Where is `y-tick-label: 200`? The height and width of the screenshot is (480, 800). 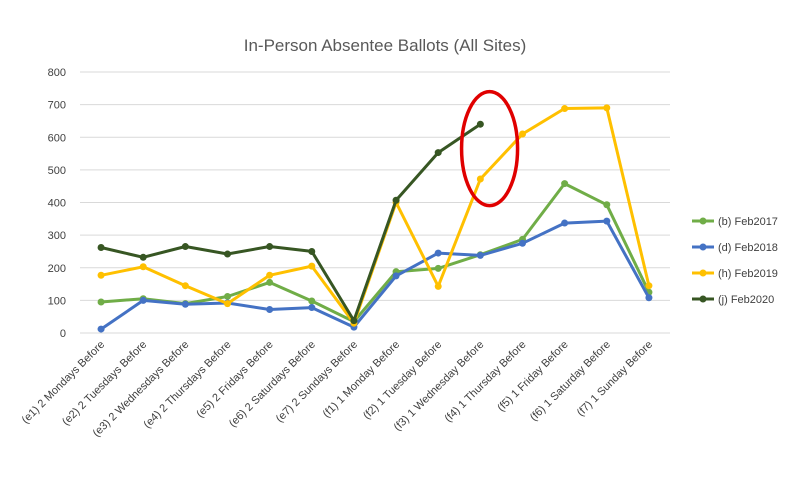 y-tick-label: 200 is located at coordinates (57, 269).